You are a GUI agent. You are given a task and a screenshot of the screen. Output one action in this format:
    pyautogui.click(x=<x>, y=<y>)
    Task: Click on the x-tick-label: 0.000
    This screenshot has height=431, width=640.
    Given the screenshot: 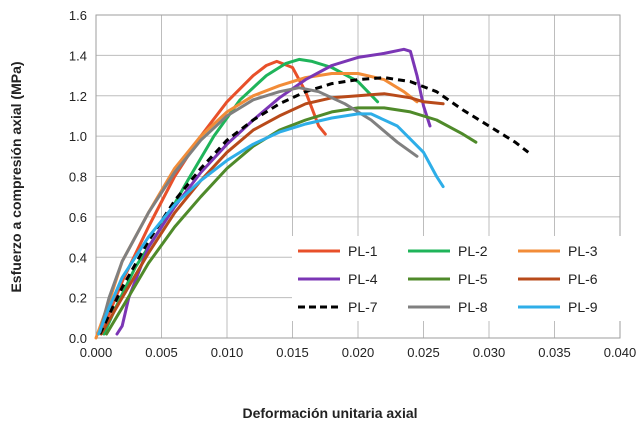 What is the action you would take?
    pyautogui.click(x=96, y=352)
    